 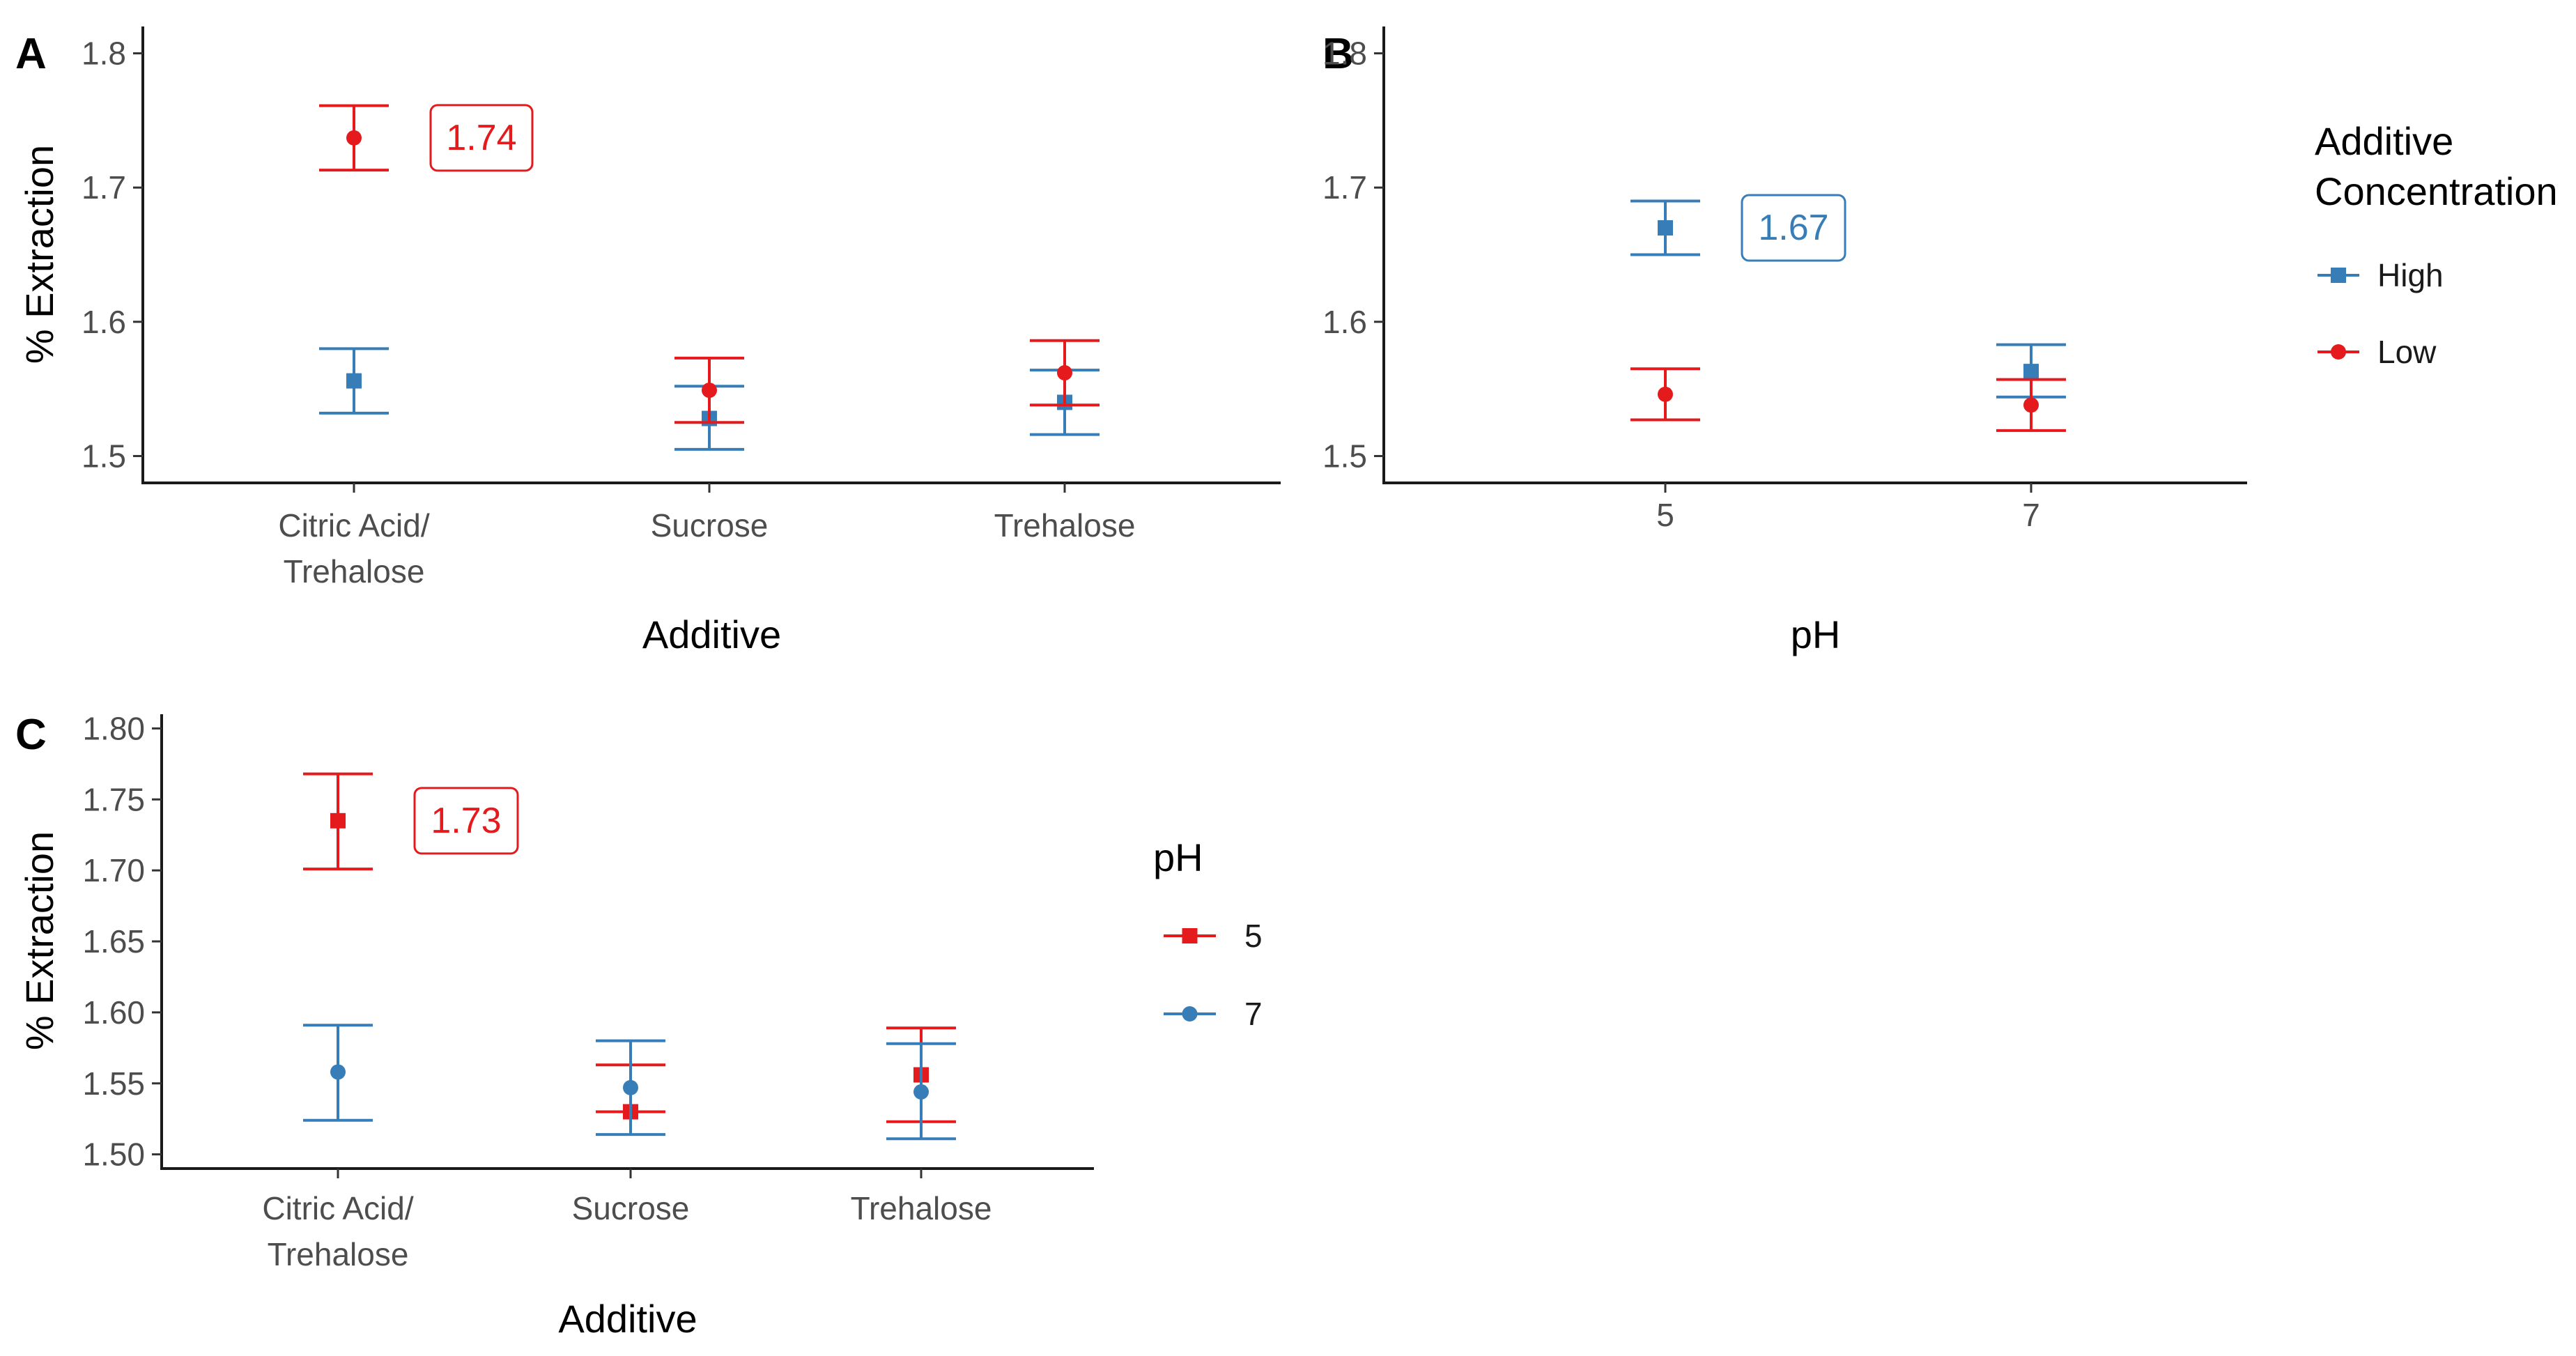 I want to click on x-tick-label-line: 5, so click(x=1665, y=515).